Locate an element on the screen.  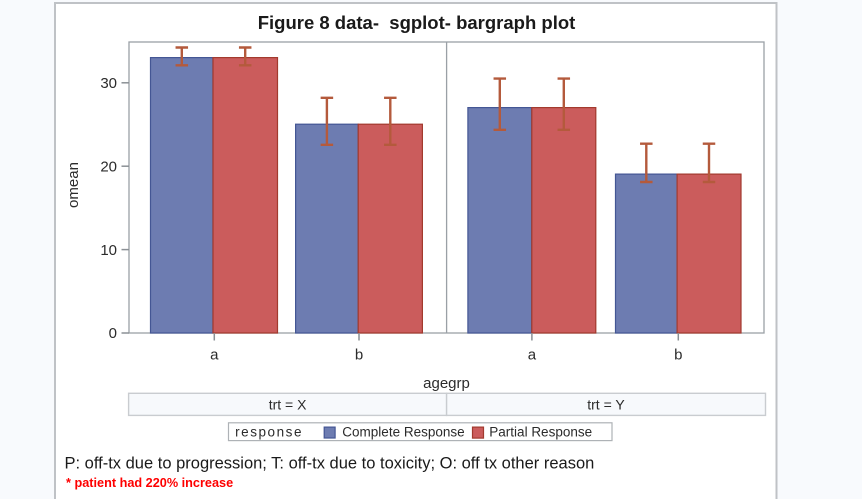
svg-text: Partial Response is located at coordinates (540, 431).